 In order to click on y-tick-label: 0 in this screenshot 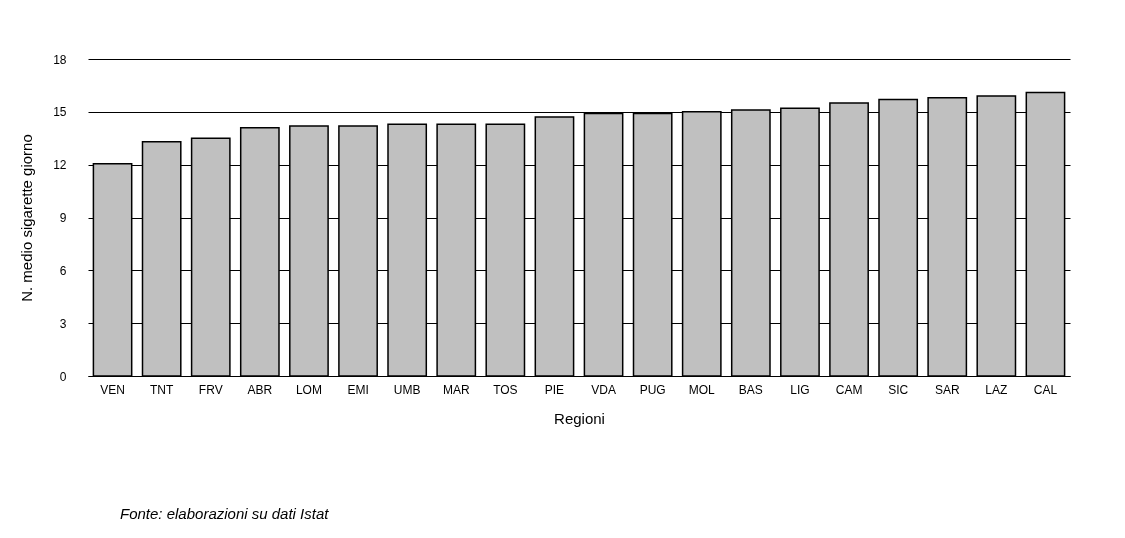, I will do `click(63, 376)`.